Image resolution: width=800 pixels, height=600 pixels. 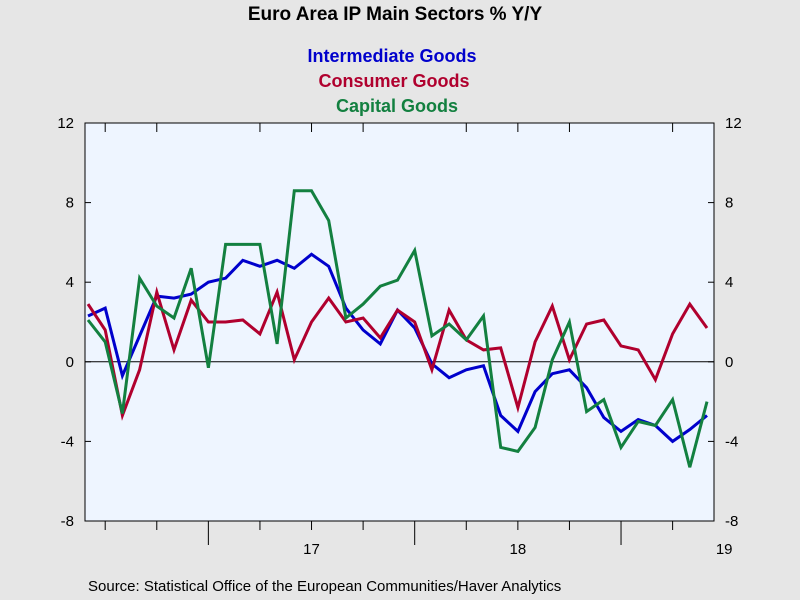 I want to click on y-tick-label-right: 12, so click(x=733, y=123).